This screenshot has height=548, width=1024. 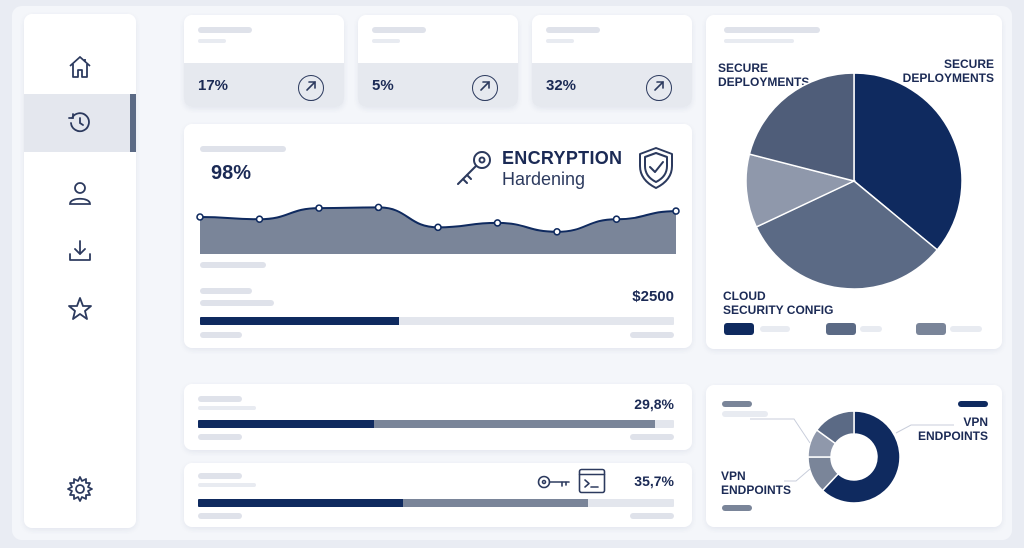 I want to click on home-icon, so click(x=80, y=67).